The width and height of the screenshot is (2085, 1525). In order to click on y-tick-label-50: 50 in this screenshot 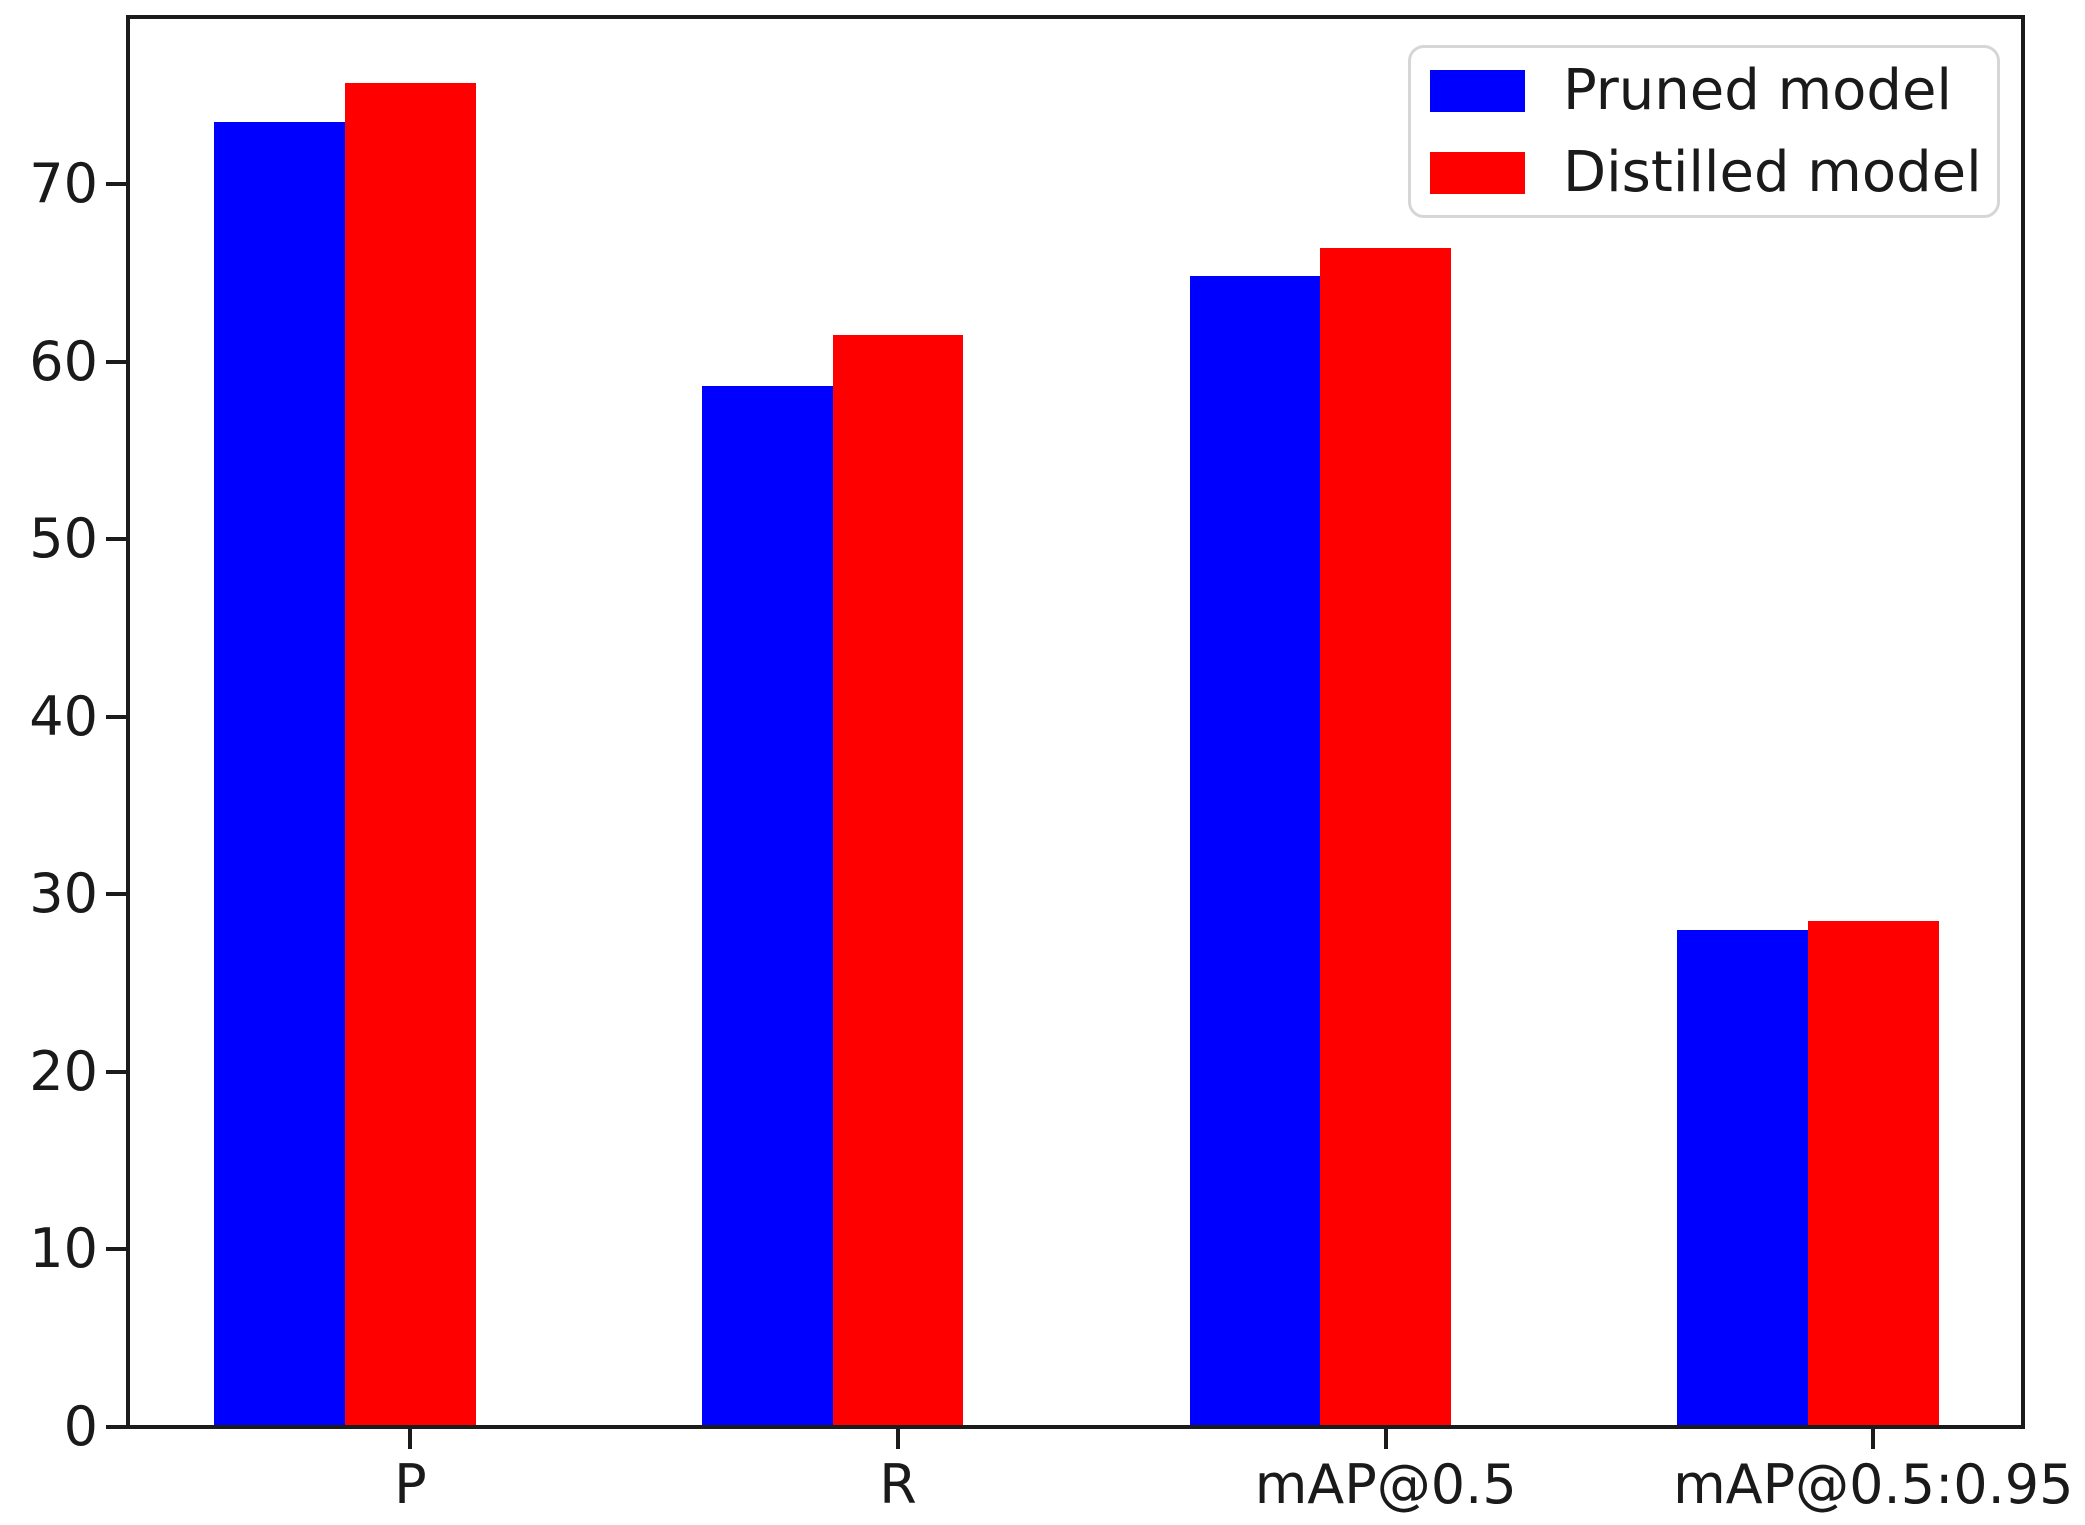, I will do `click(63, 539)`.